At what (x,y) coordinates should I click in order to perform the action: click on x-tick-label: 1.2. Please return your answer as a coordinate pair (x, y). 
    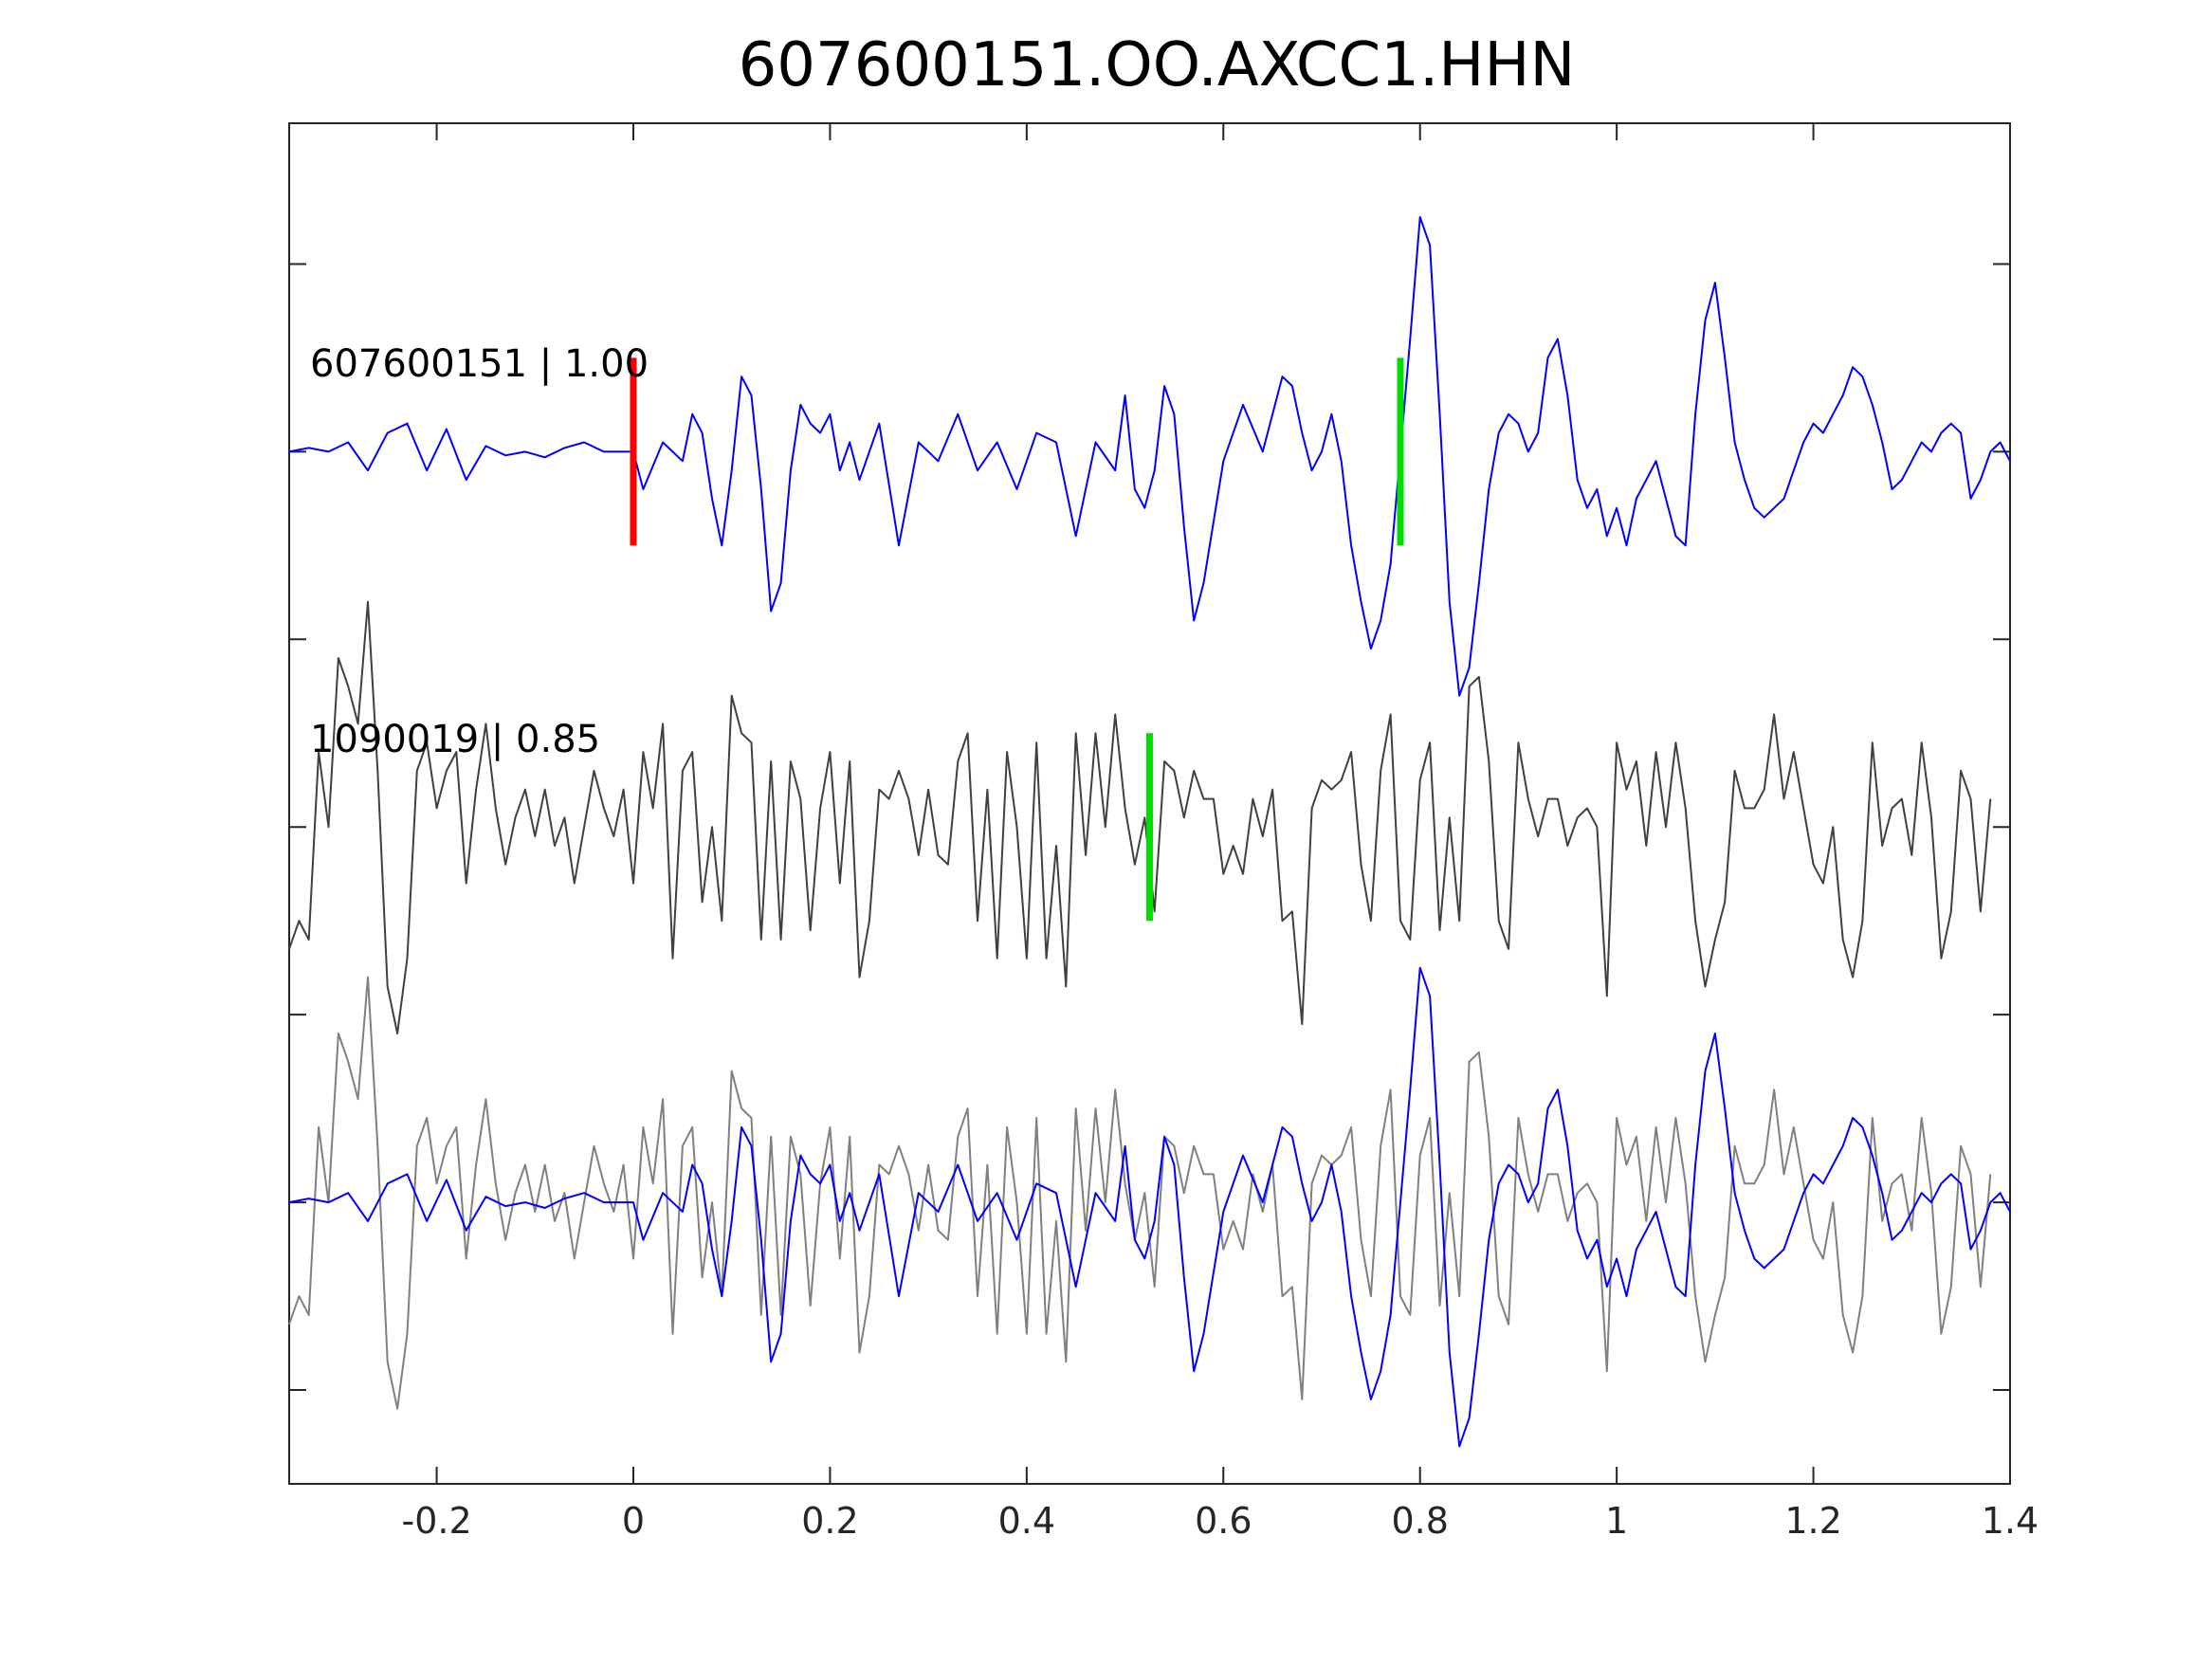
    Looking at the image, I should click on (1812, 1521).